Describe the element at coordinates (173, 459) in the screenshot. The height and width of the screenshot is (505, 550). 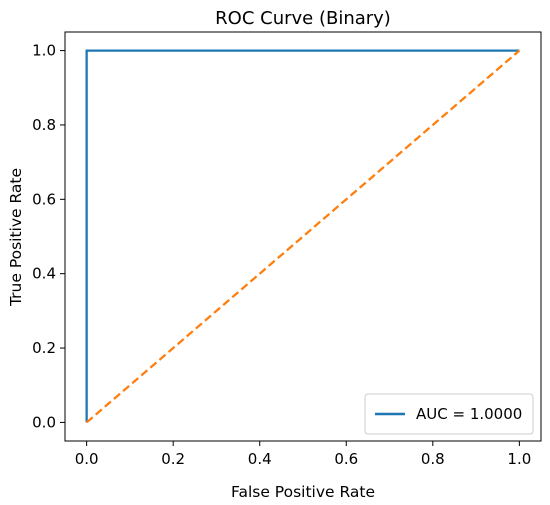
I see `x-tick-label: 0.2` at that location.